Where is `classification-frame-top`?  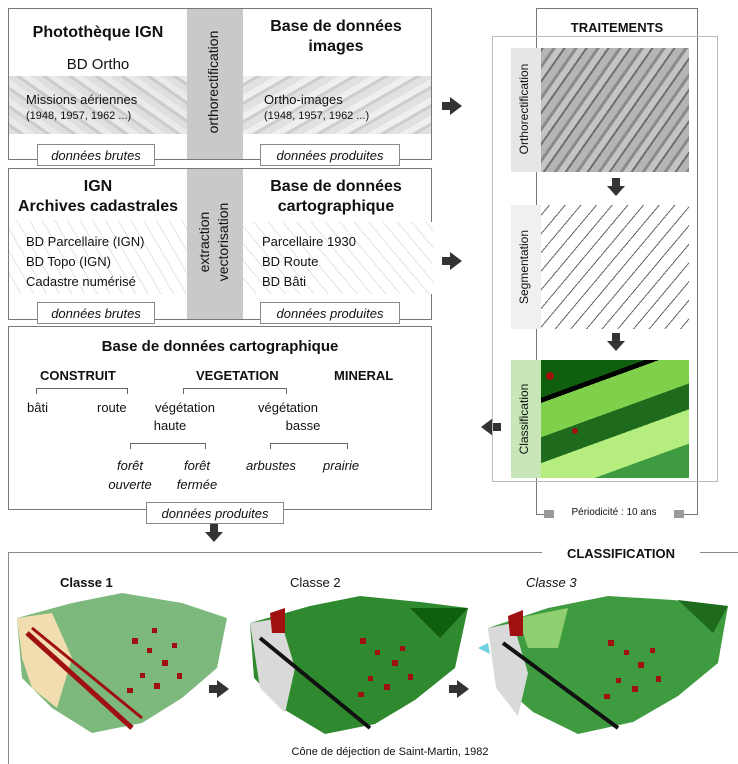
classification-frame-top is located at coordinates (373, 552).